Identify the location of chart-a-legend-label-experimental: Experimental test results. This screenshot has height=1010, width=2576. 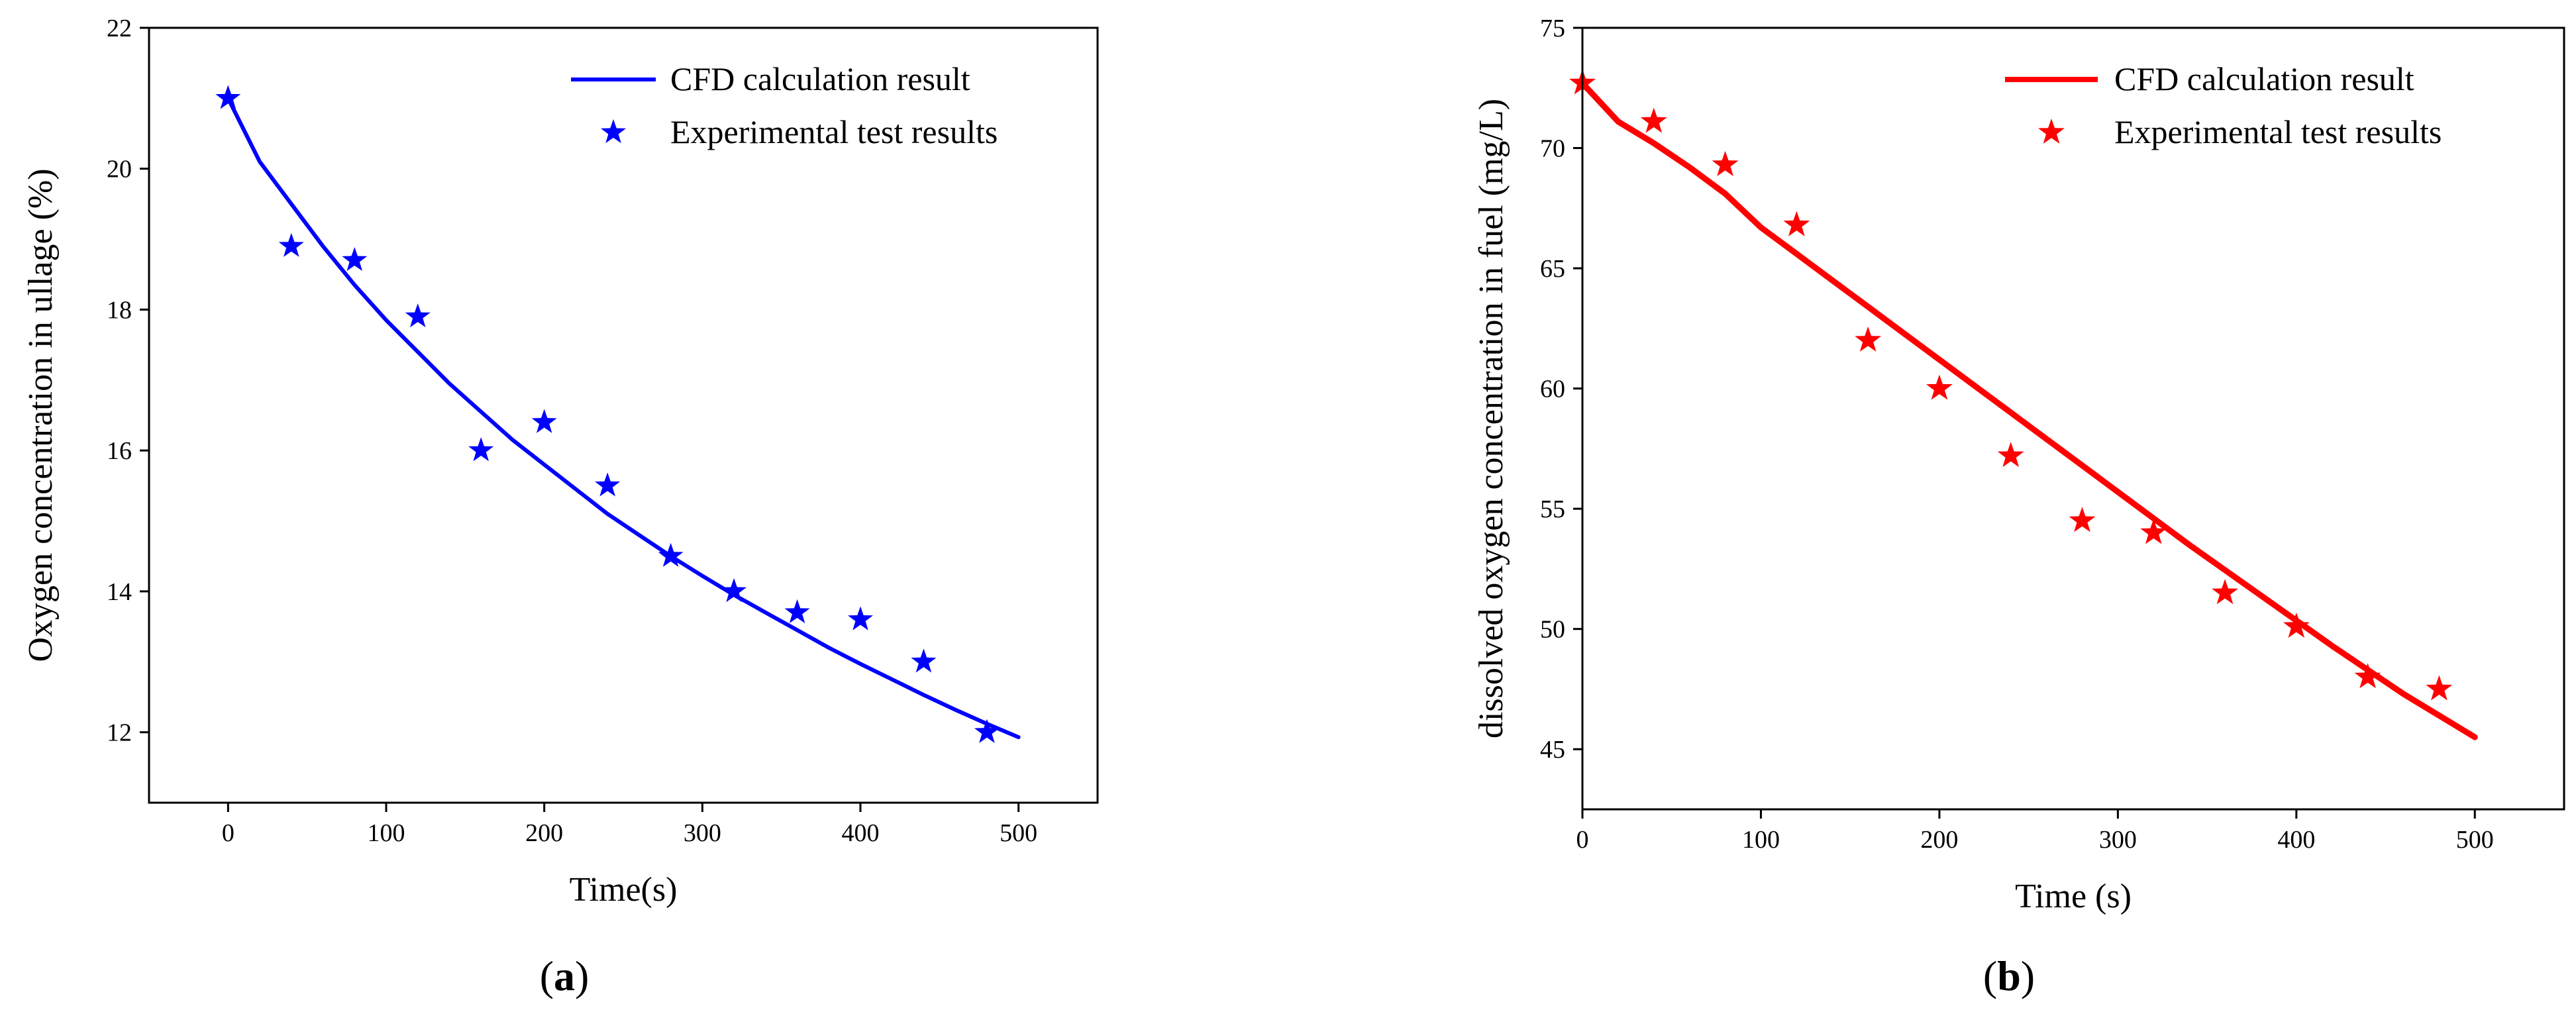
(834, 131).